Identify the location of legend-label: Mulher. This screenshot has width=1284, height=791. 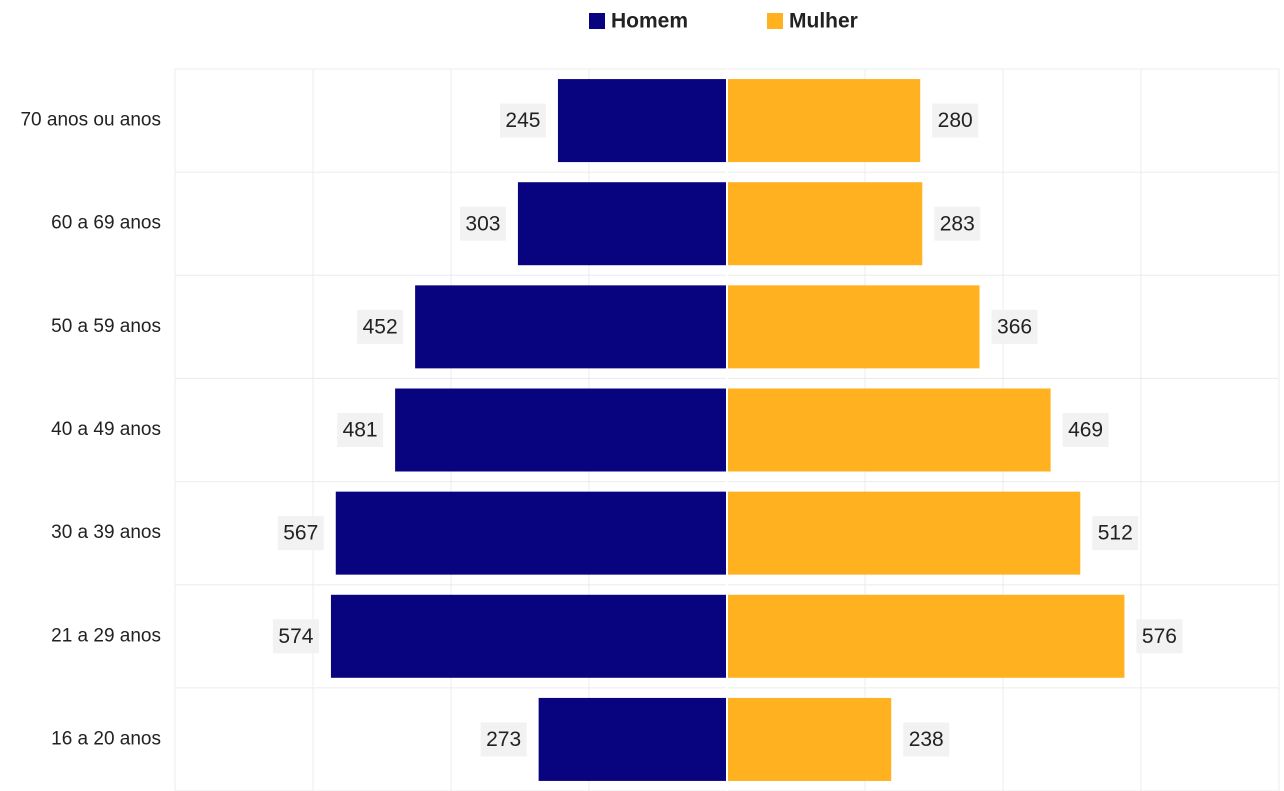
(823, 21).